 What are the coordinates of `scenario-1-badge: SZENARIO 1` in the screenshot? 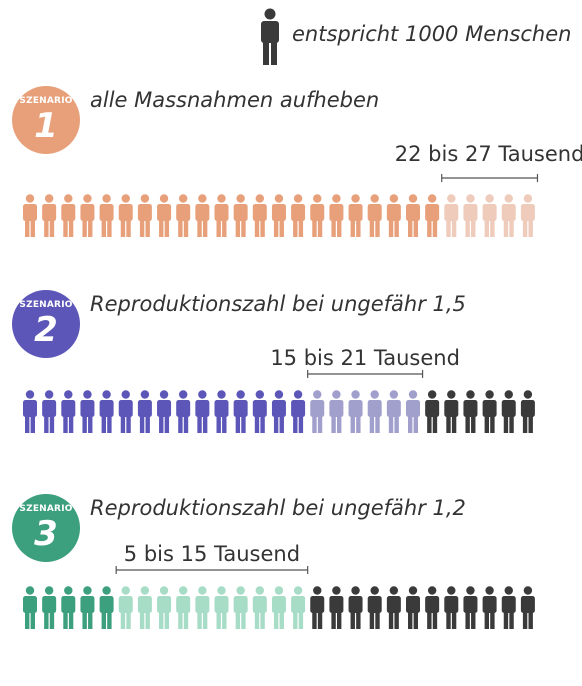 It's located at (46, 120).